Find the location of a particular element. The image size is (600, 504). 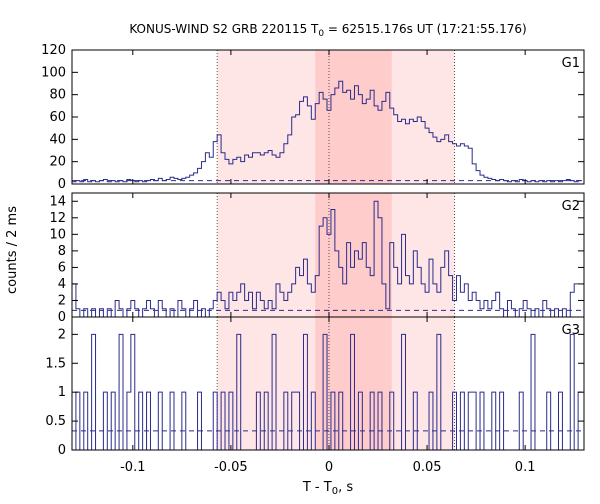

y-tick-label: 100 is located at coordinates (53, 72).